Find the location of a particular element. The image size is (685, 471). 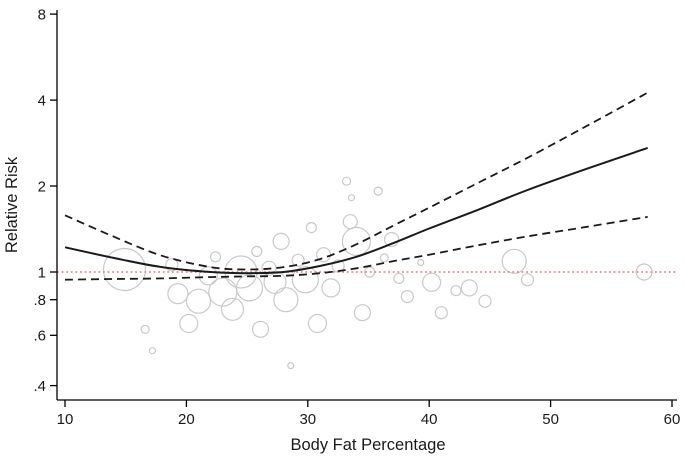

y-tick-label: 2 is located at coordinates (42, 186).